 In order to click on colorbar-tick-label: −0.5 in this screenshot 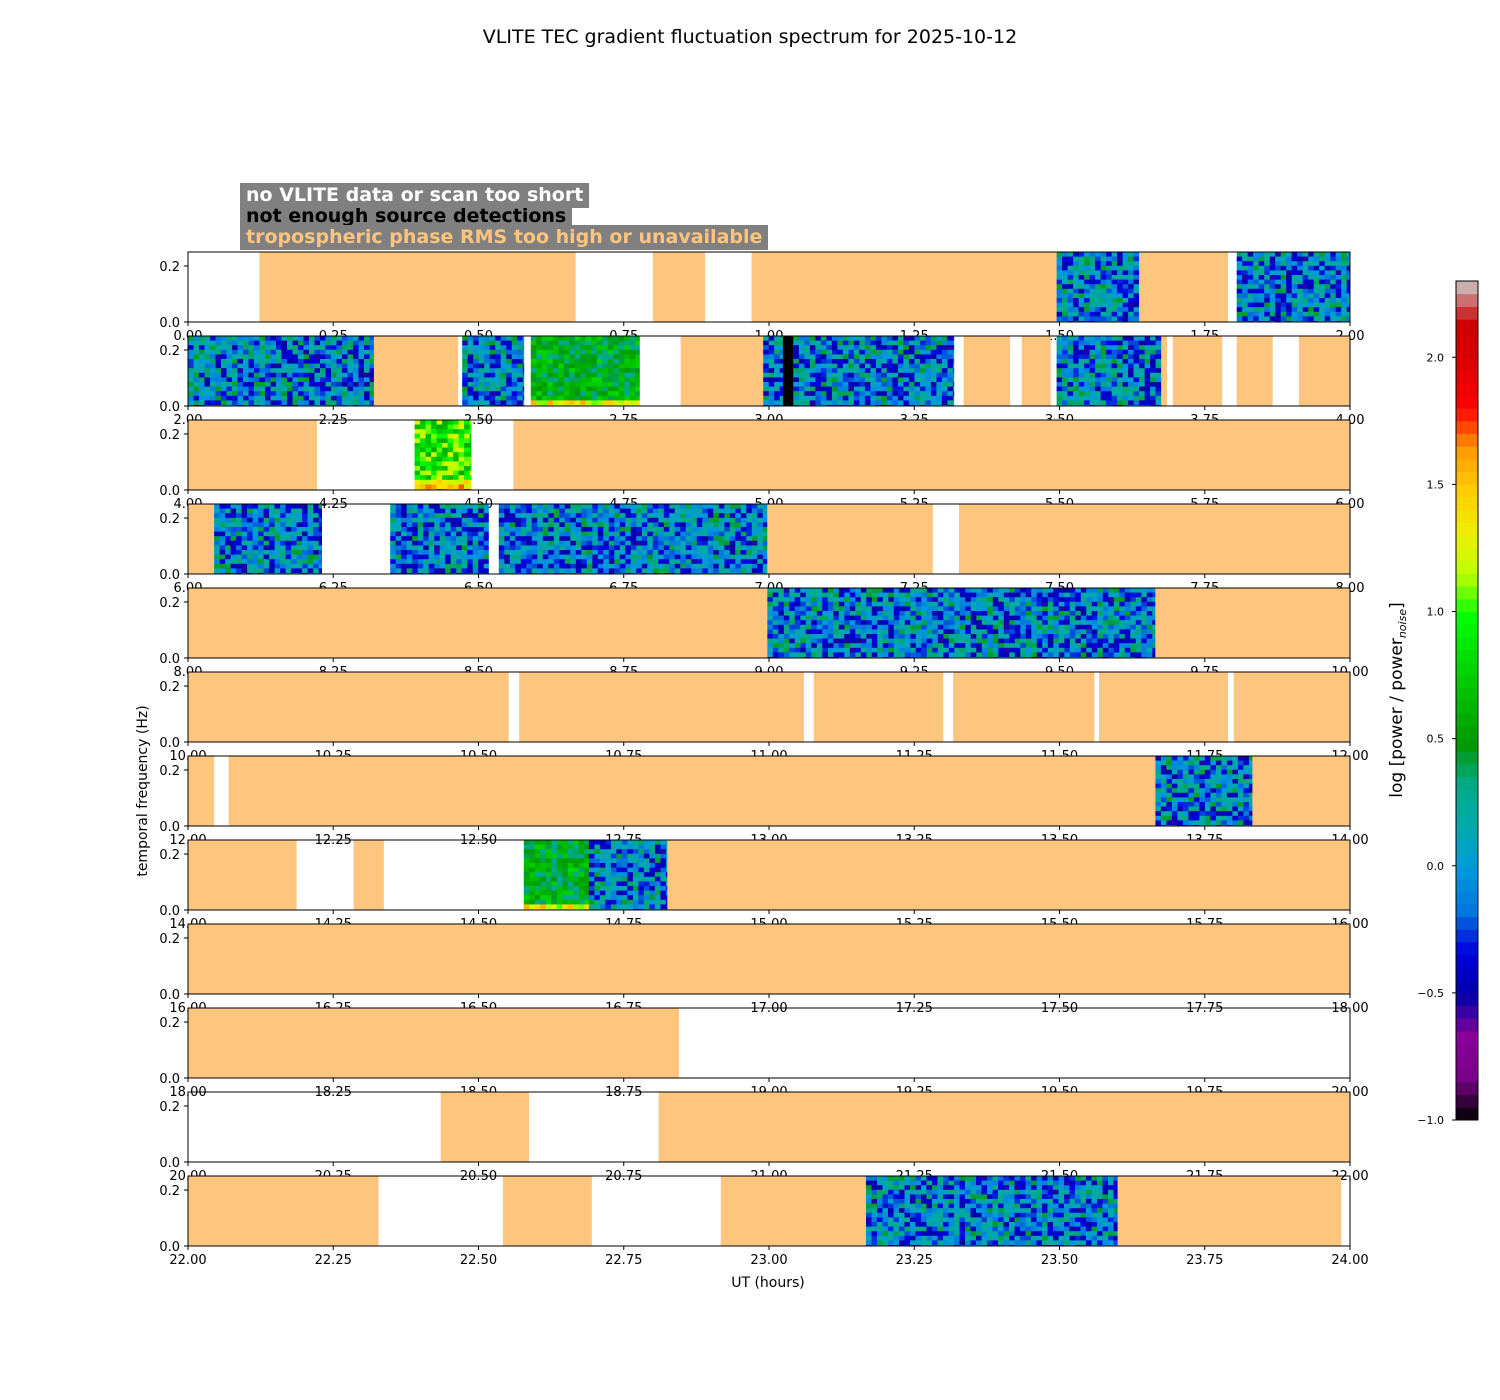, I will do `click(1430, 993)`.